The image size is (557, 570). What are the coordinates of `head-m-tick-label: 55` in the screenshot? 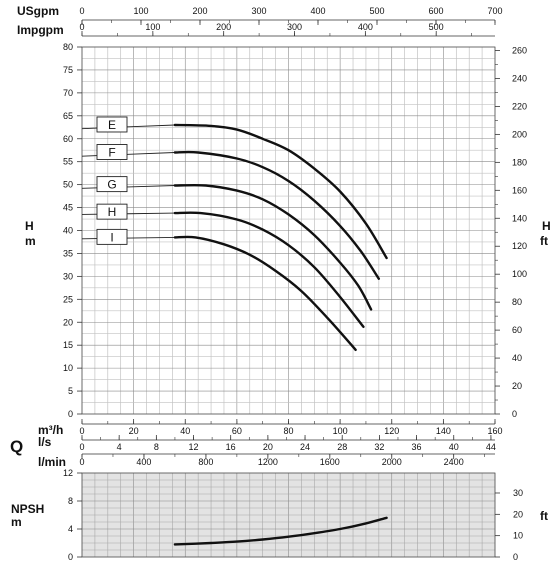 It's located at (68, 162).